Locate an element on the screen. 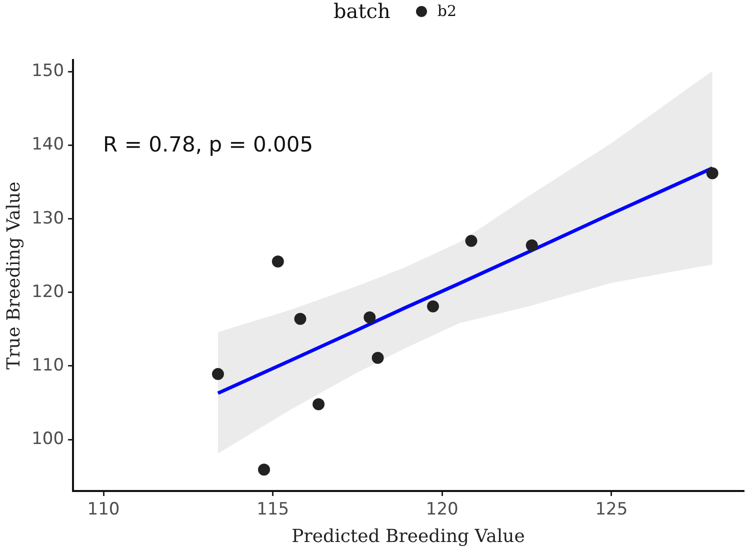 The width and height of the screenshot is (750, 552). legend-label: b2 is located at coordinates (446, 11).